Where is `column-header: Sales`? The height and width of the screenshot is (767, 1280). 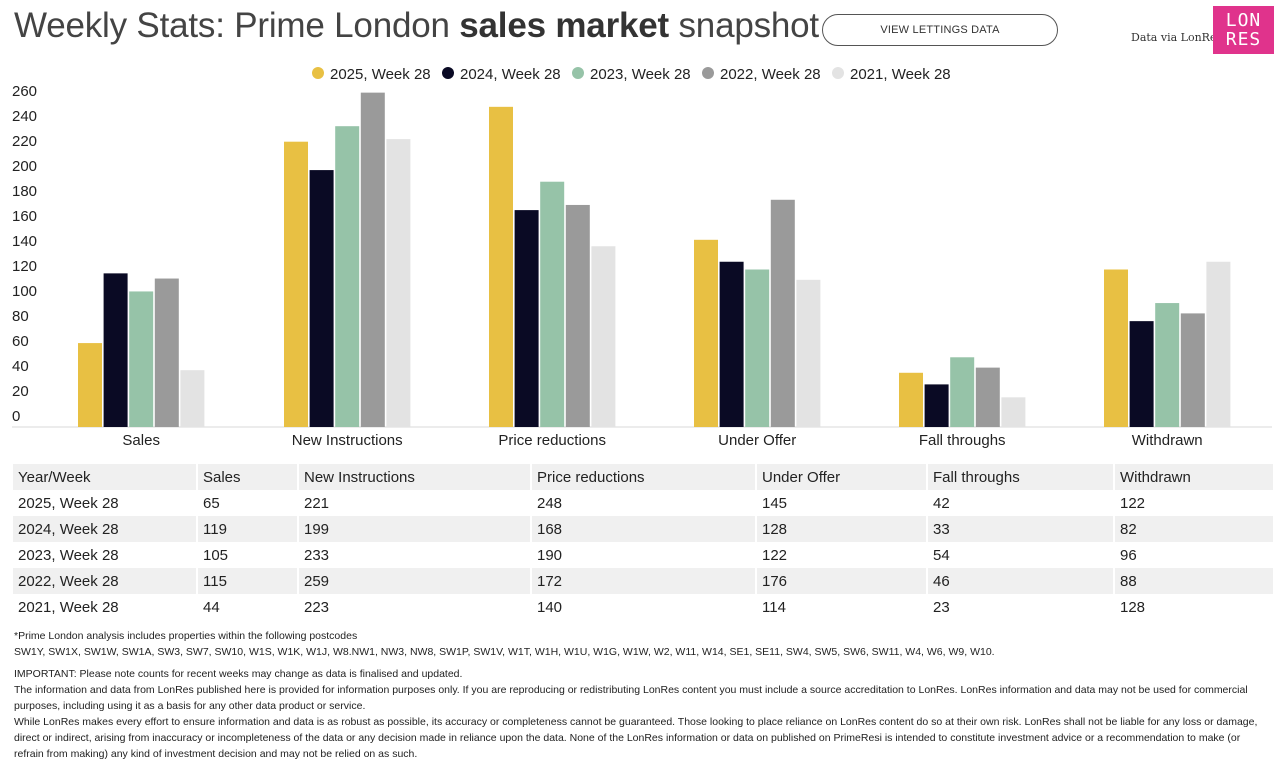 column-header: Sales is located at coordinates (247, 477).